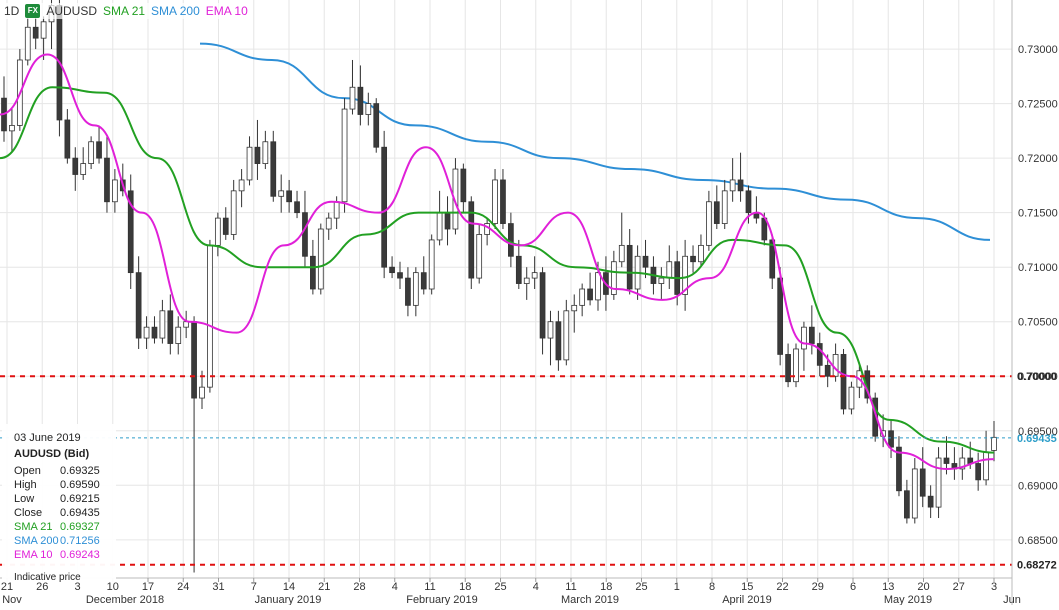 This screenshot has height=610, width=1059. What do you see at coordinates (1038, 105) in the screenshot?
I see `y-tick-label: 0.72500` at bounding box center [1038, 105].